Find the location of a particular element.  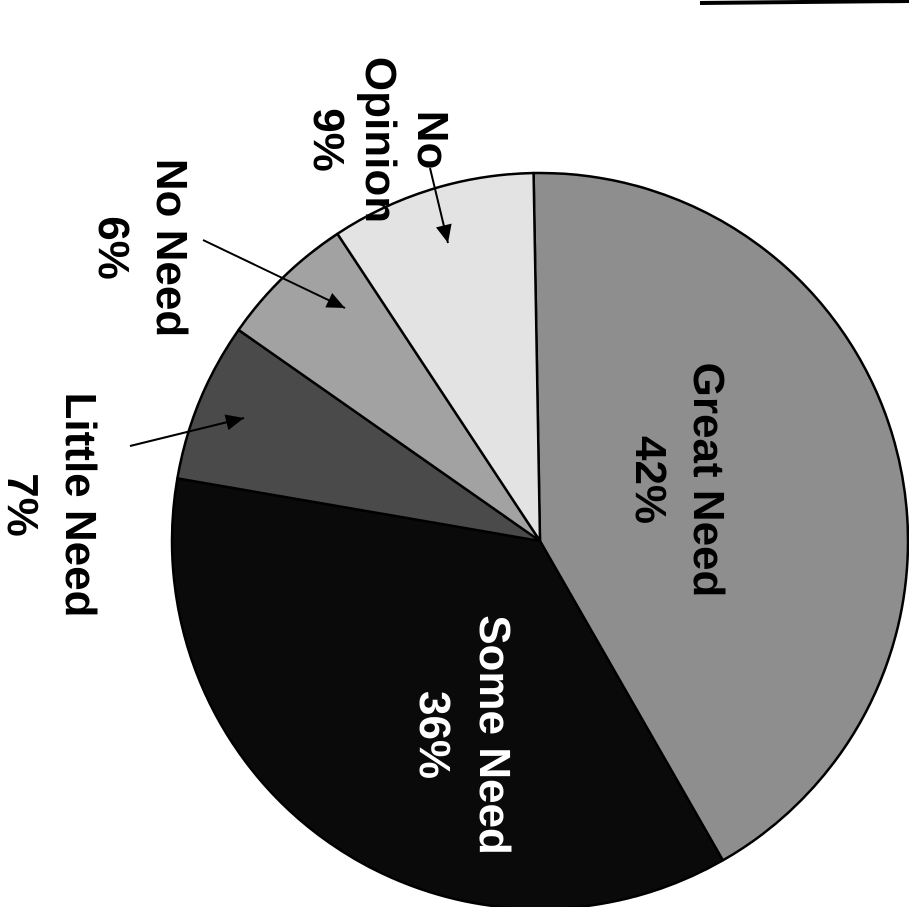

slice-percent-great-need: 42% is located at coordinates (650, 480).